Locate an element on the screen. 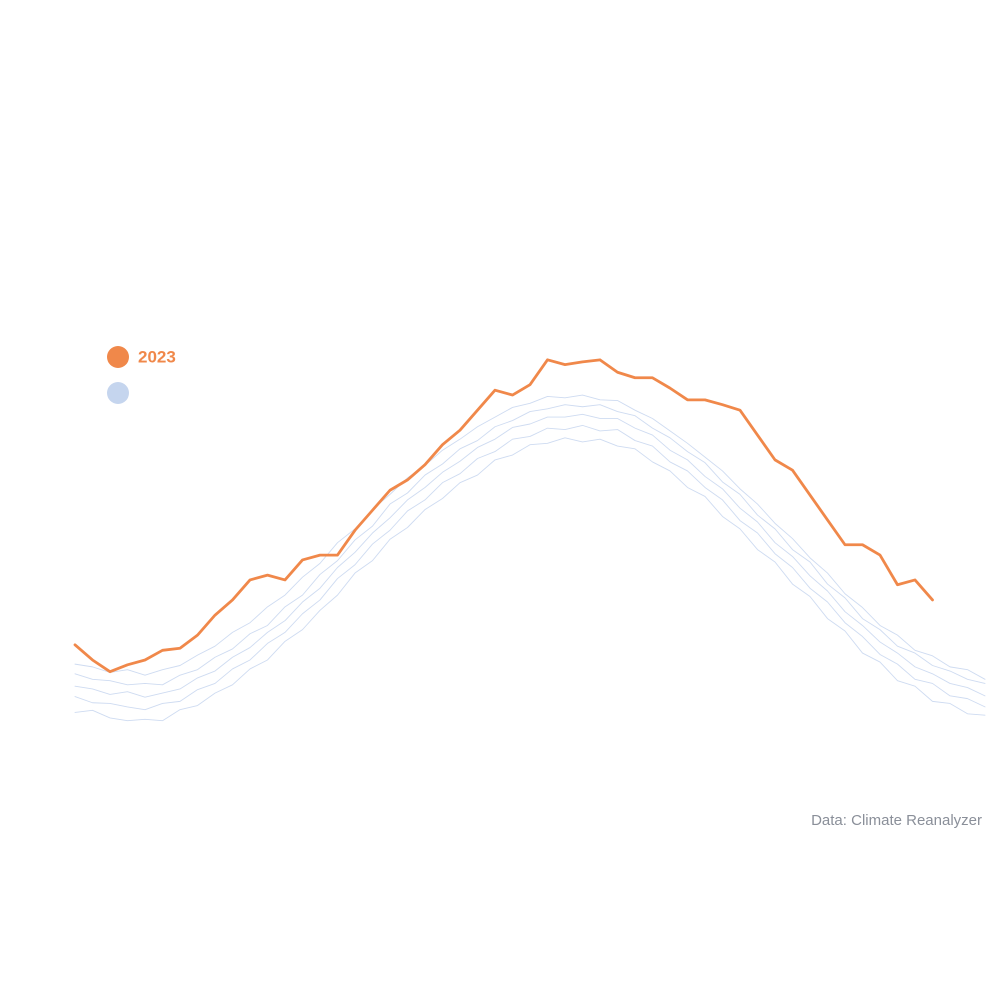 Image resolution: width=992 pixels, height=997 pixels. legend: 2023 is located at coordinates (141, 375).